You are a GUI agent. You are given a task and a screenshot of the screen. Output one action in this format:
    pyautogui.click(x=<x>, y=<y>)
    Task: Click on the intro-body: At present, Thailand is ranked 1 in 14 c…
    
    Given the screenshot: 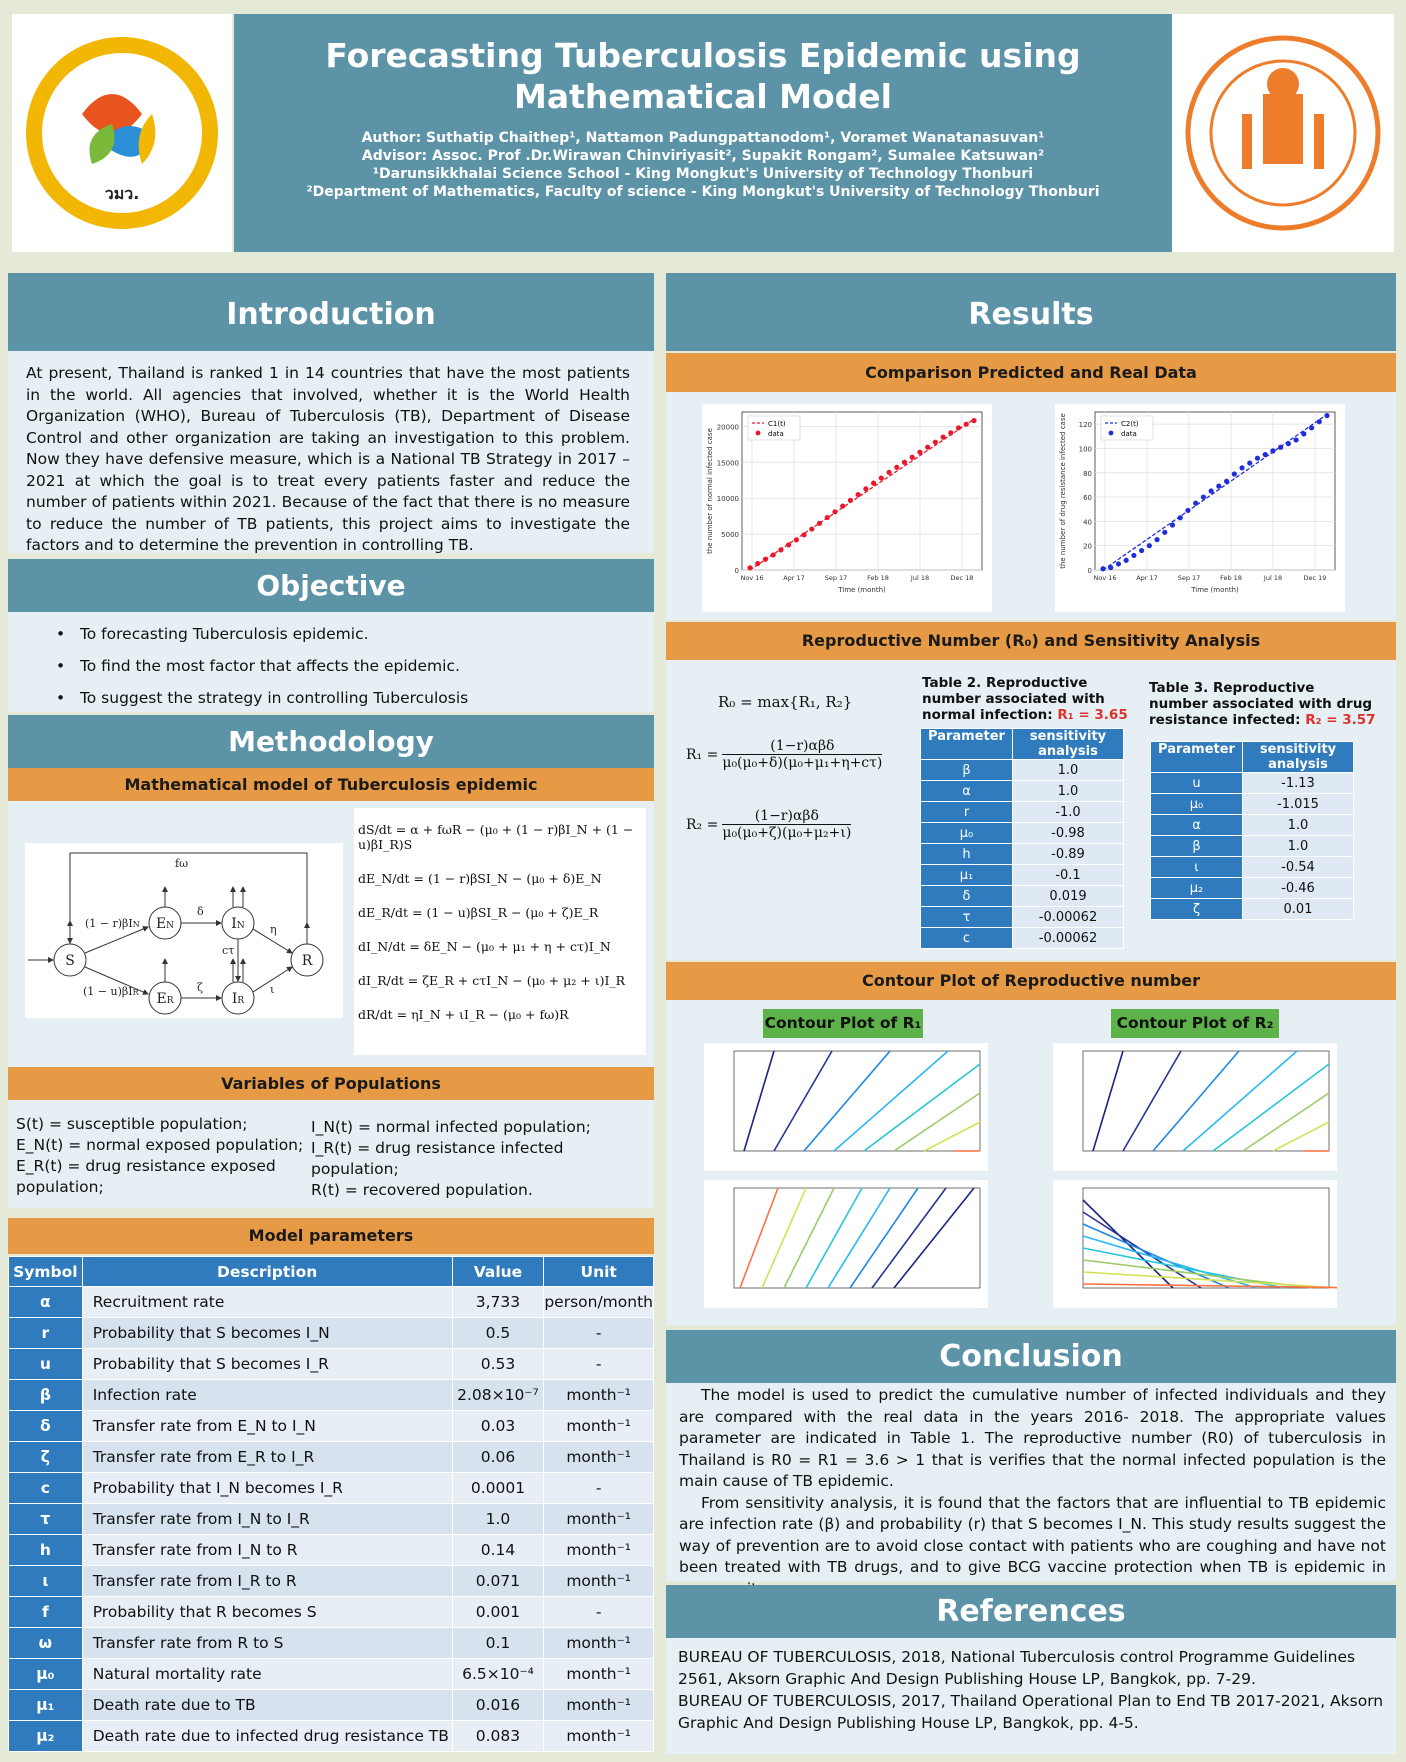 What is the action you would take?
    pyautogui.click(x=331, y=452)
    